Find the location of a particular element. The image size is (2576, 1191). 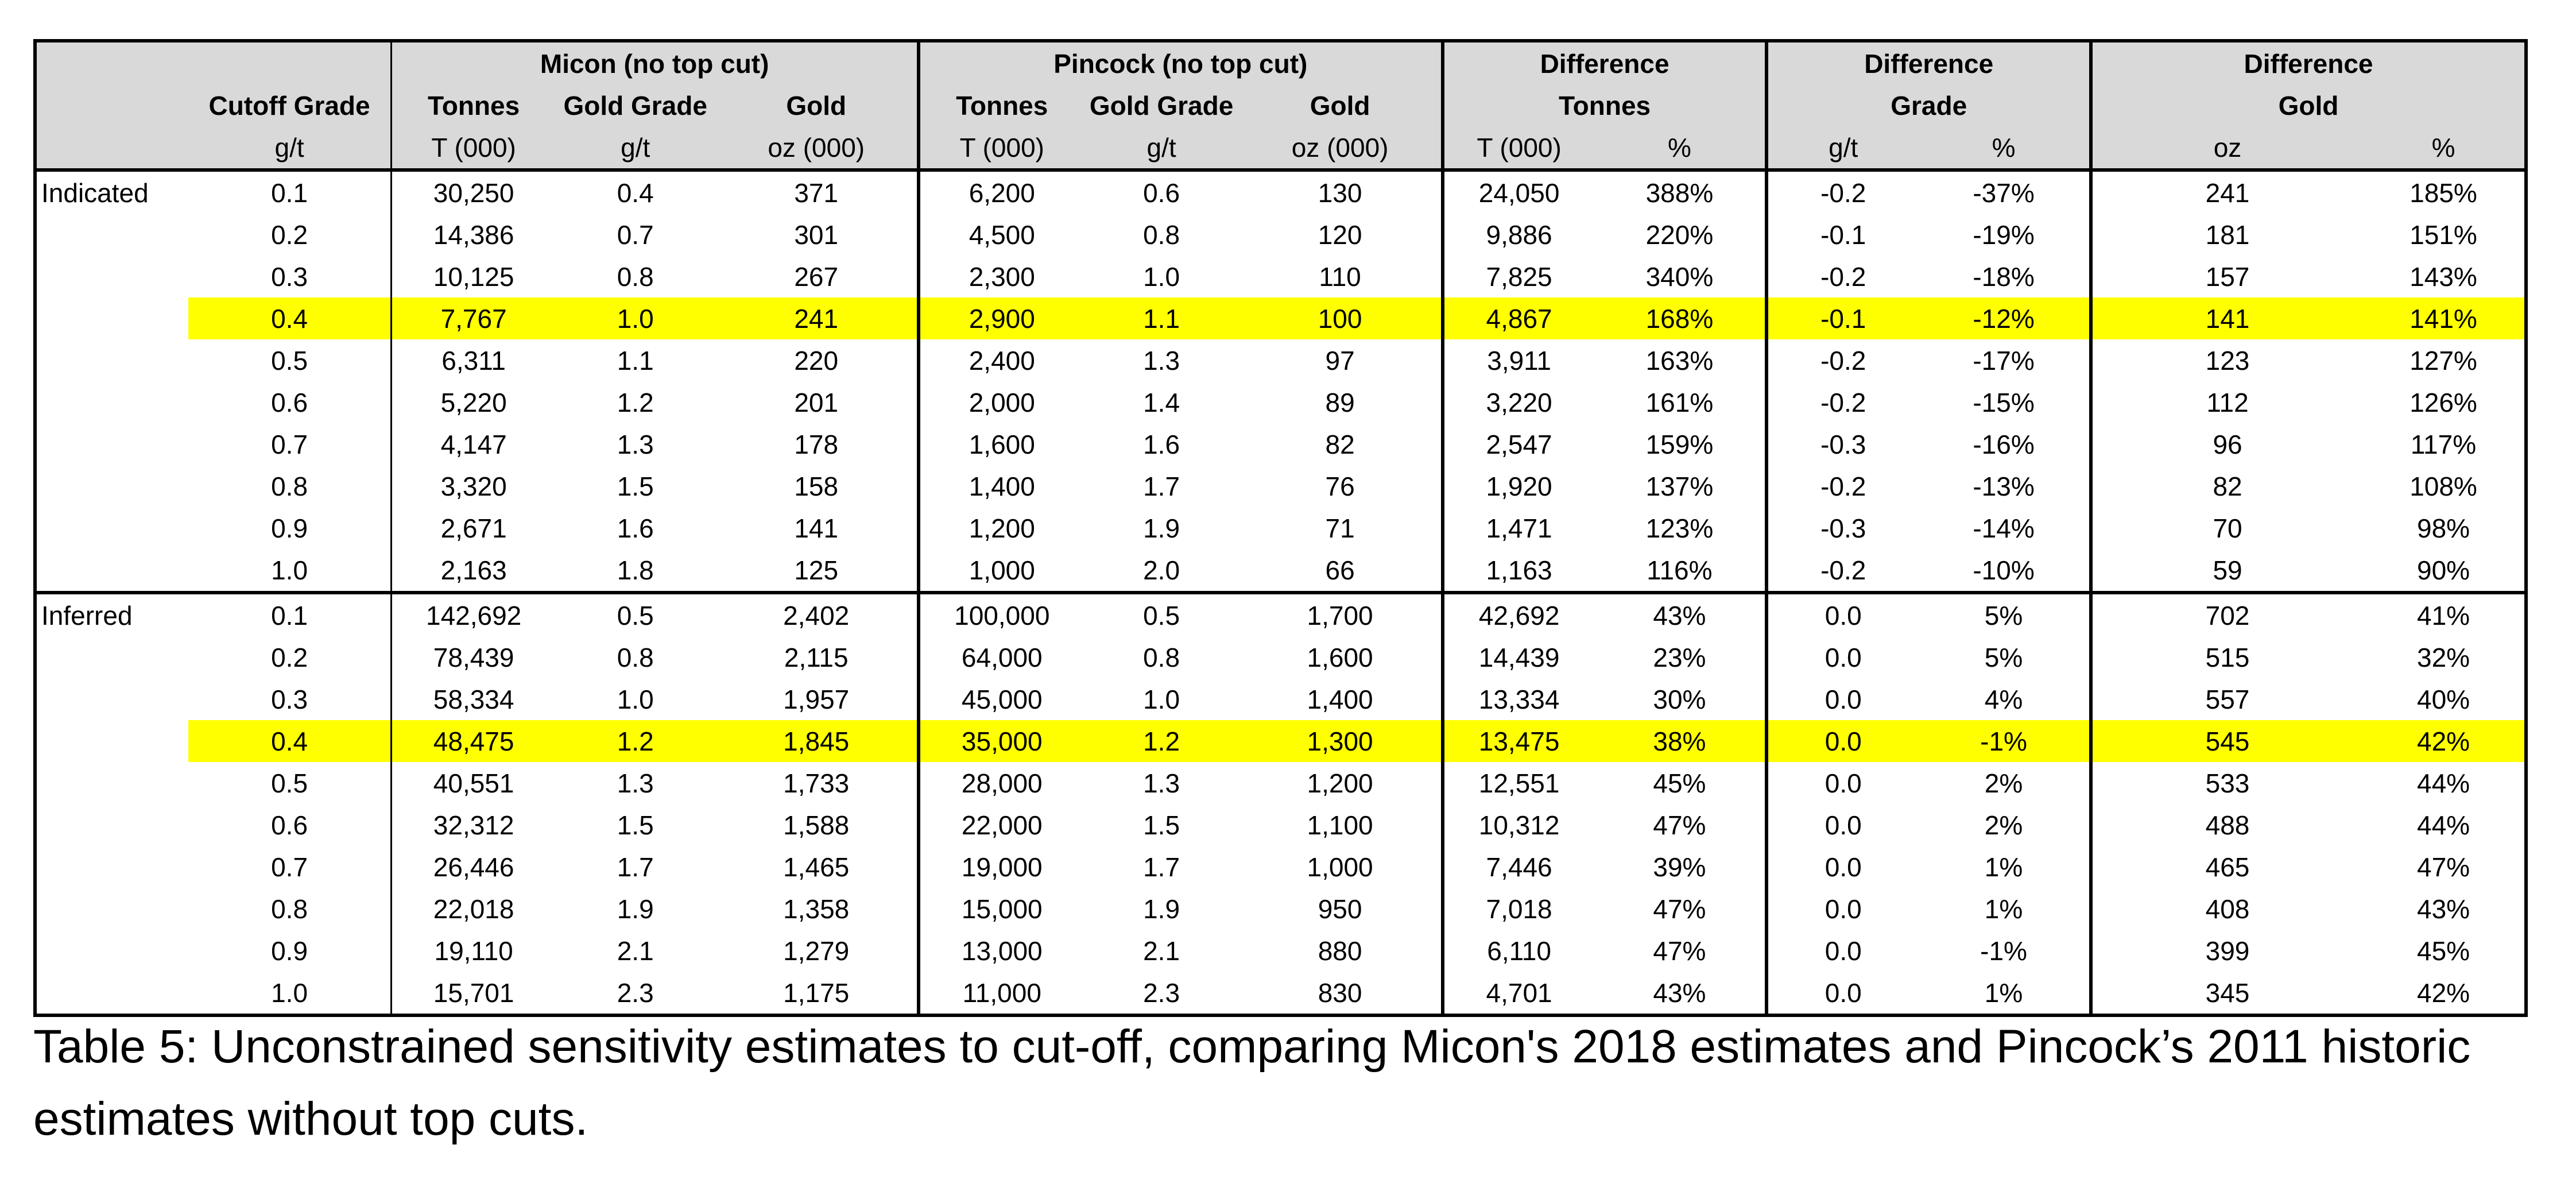

micon-grade-cell: 0.5 is located at coordinates (636, 613).